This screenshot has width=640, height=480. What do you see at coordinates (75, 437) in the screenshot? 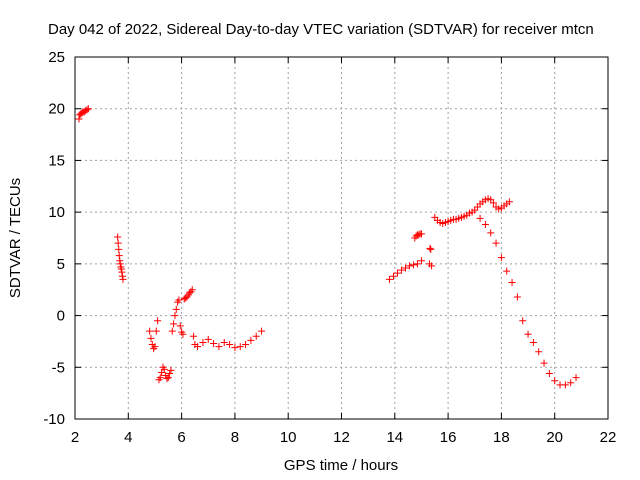
I see `x-tick-label: 2` at bounding box center [75, 437].